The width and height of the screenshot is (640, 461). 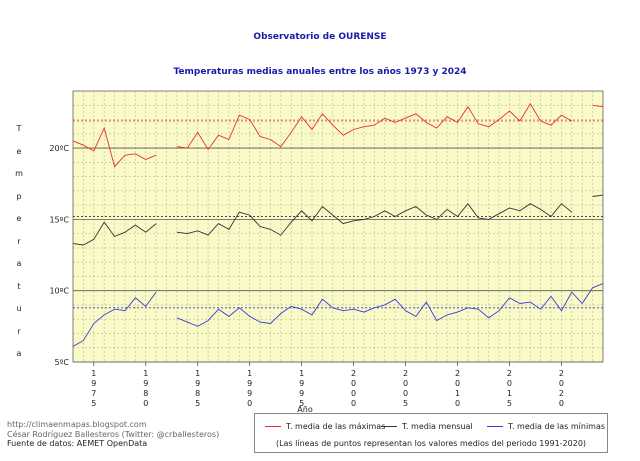 What do you see at coordinates (437, 426) in the screenshot?
I see `legend-label-mean: T. media mensual` at bounding box center [437, 426].